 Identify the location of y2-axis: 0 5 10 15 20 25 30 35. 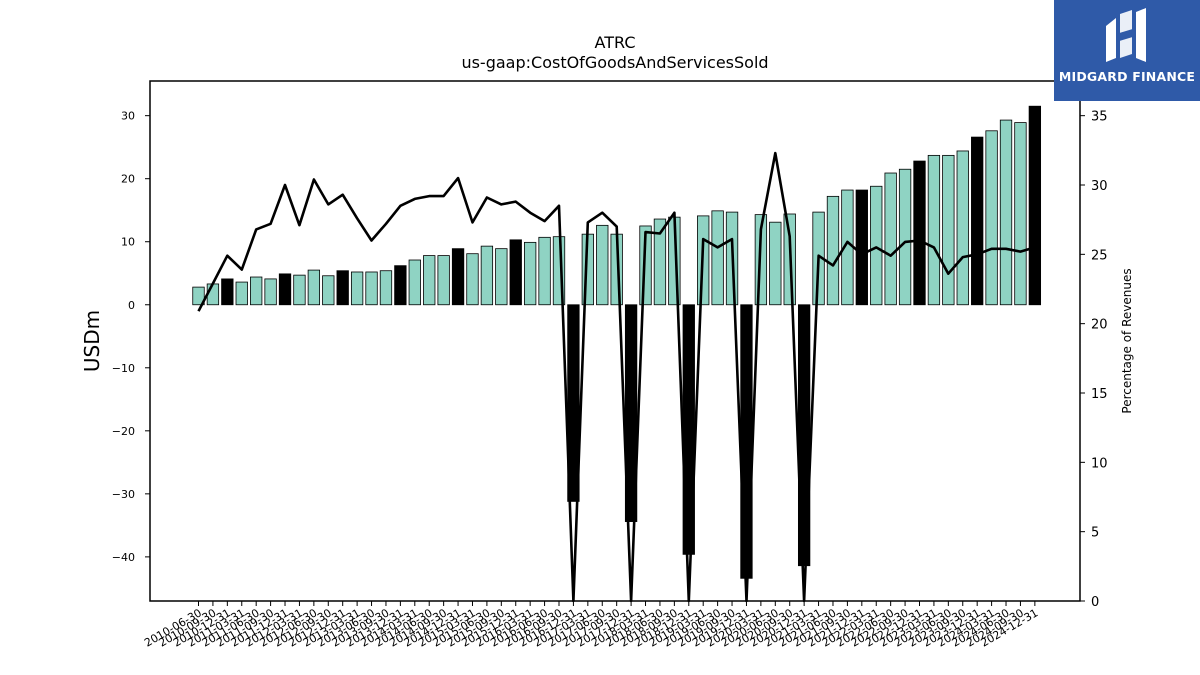
(1094, 360).